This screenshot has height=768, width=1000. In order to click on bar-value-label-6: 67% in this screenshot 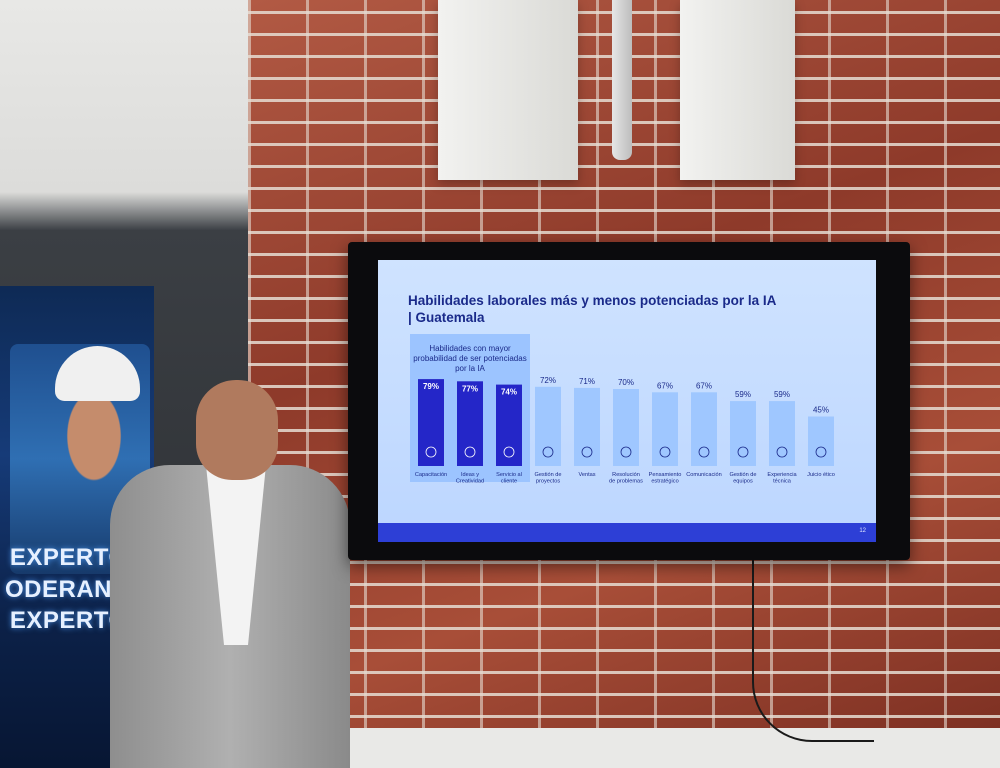, I will do `click(665, 385)`.